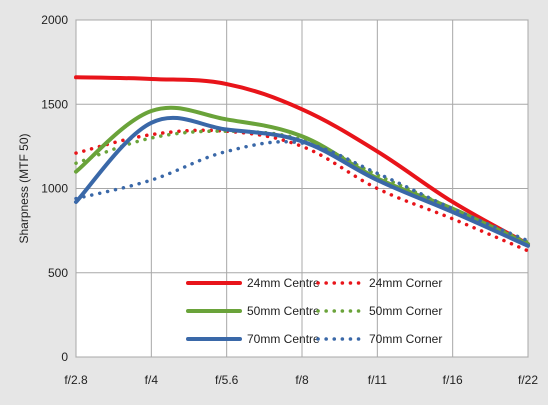 This screenshot has height=405, width=548. What do you see at coordinates (24, 188) in the screenshot?
I see `y-axis-title: Sharpness (MTF 50)` at bounding box center [24, 188].